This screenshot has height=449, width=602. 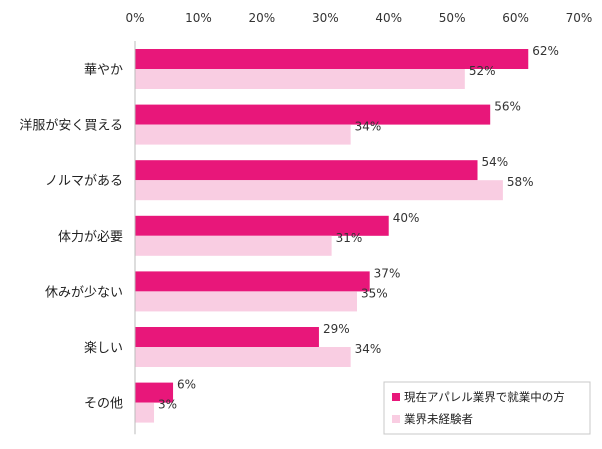 I want to click on data-label: 56%, so click(x=507, y=107).